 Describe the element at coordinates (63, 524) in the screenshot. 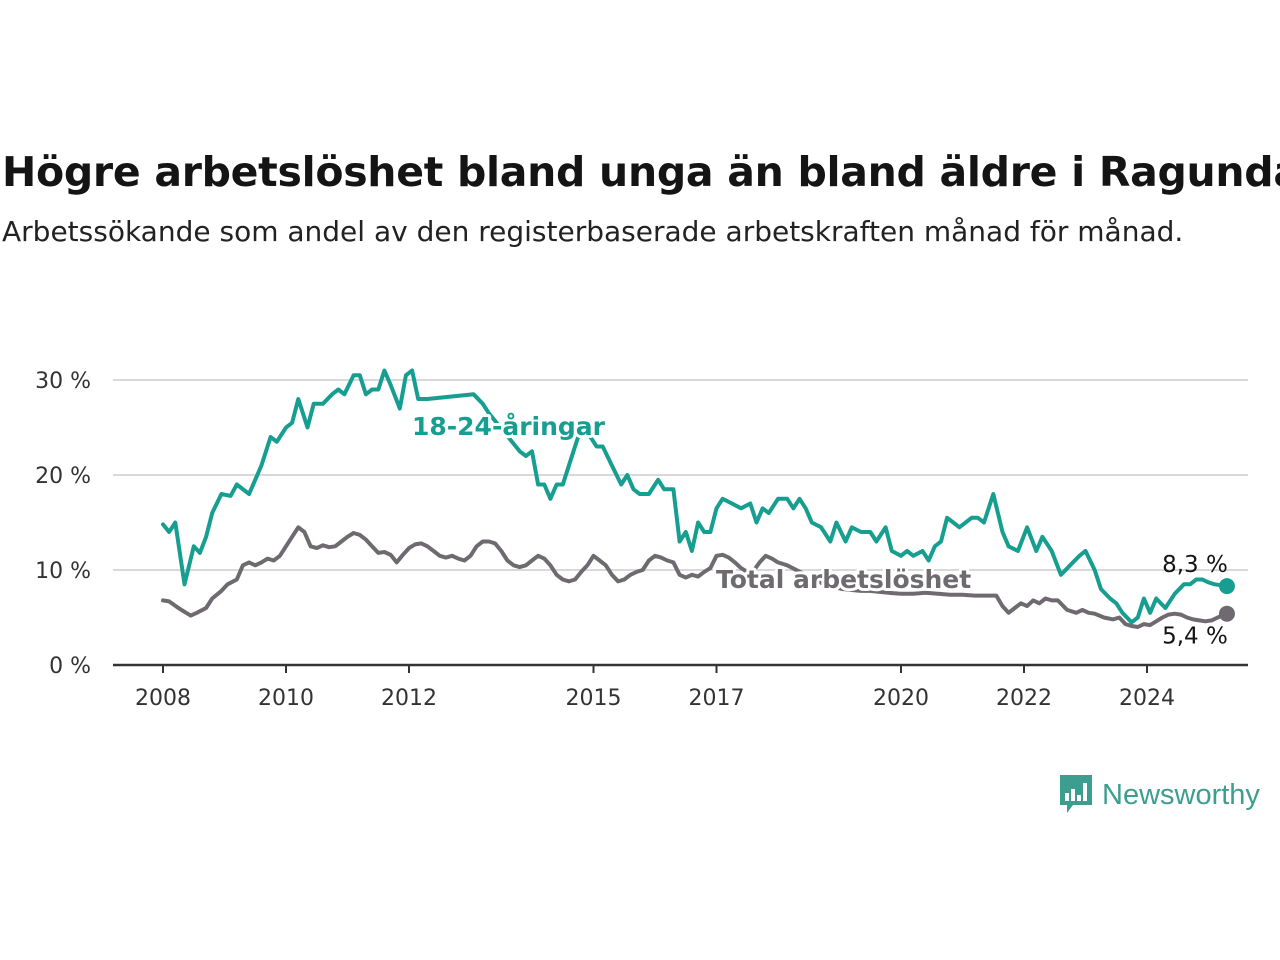

I see `y-axis-ticks: 0 % 10 % 20 % 30 %` at that location.